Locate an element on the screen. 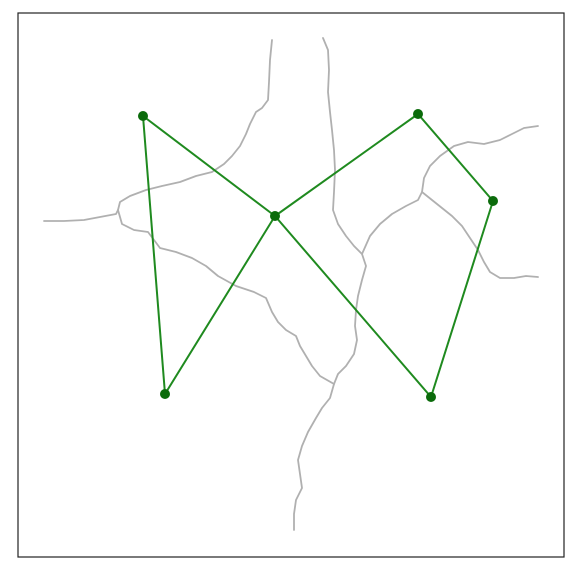 This screenshot has height=576, width=576. edge-n1-n2 is located at coordinates (209, 166).